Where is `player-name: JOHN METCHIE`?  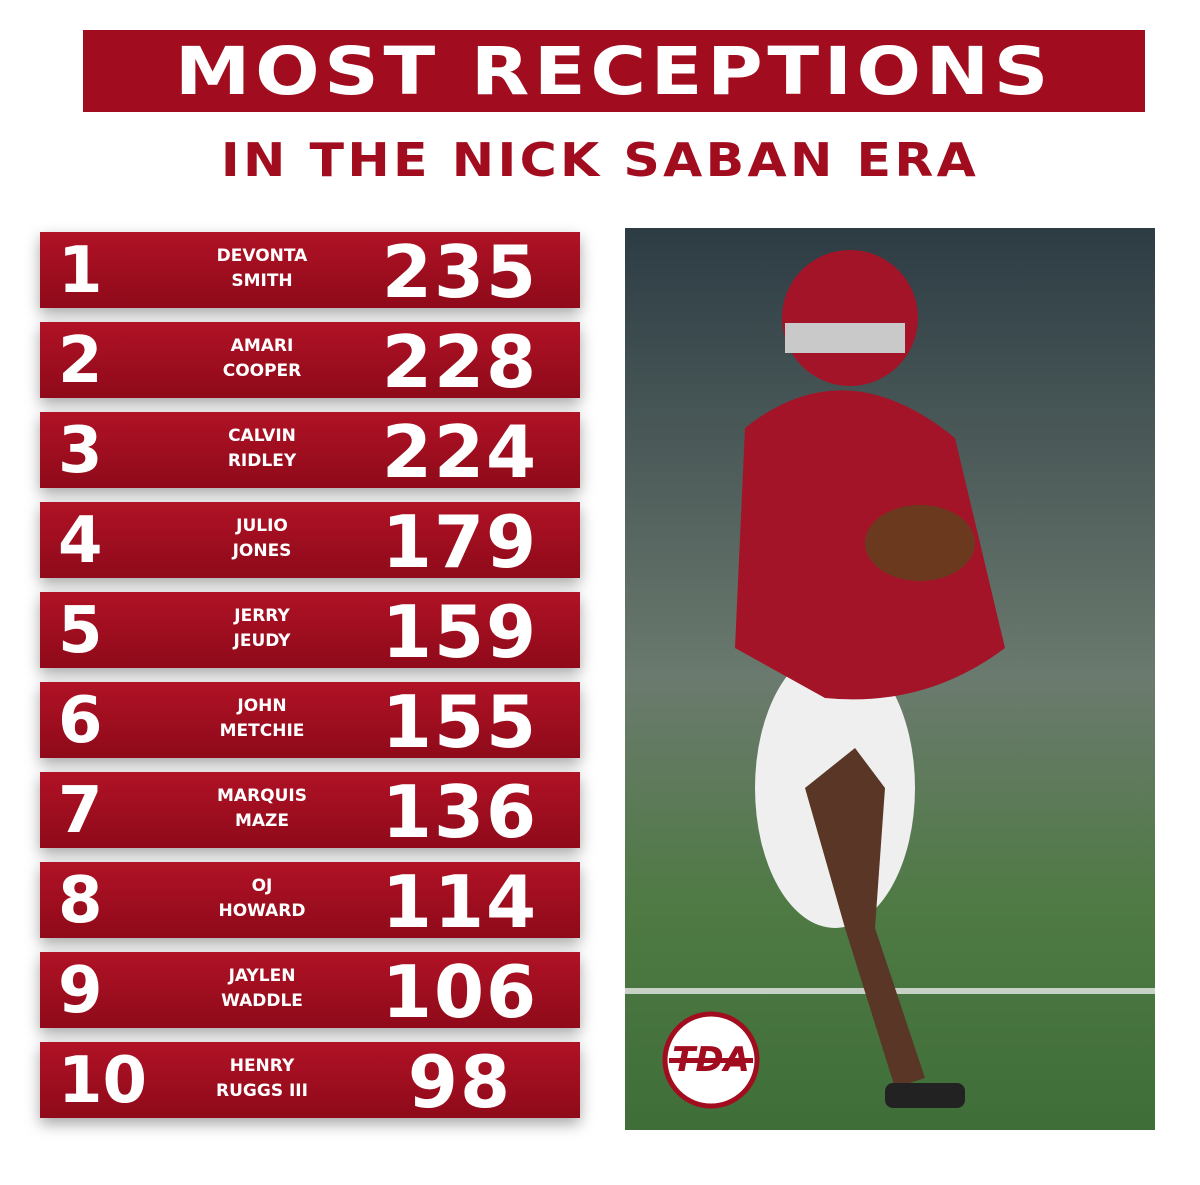 player-name: JOHN METCHIE is located at coordinates (262, 719).